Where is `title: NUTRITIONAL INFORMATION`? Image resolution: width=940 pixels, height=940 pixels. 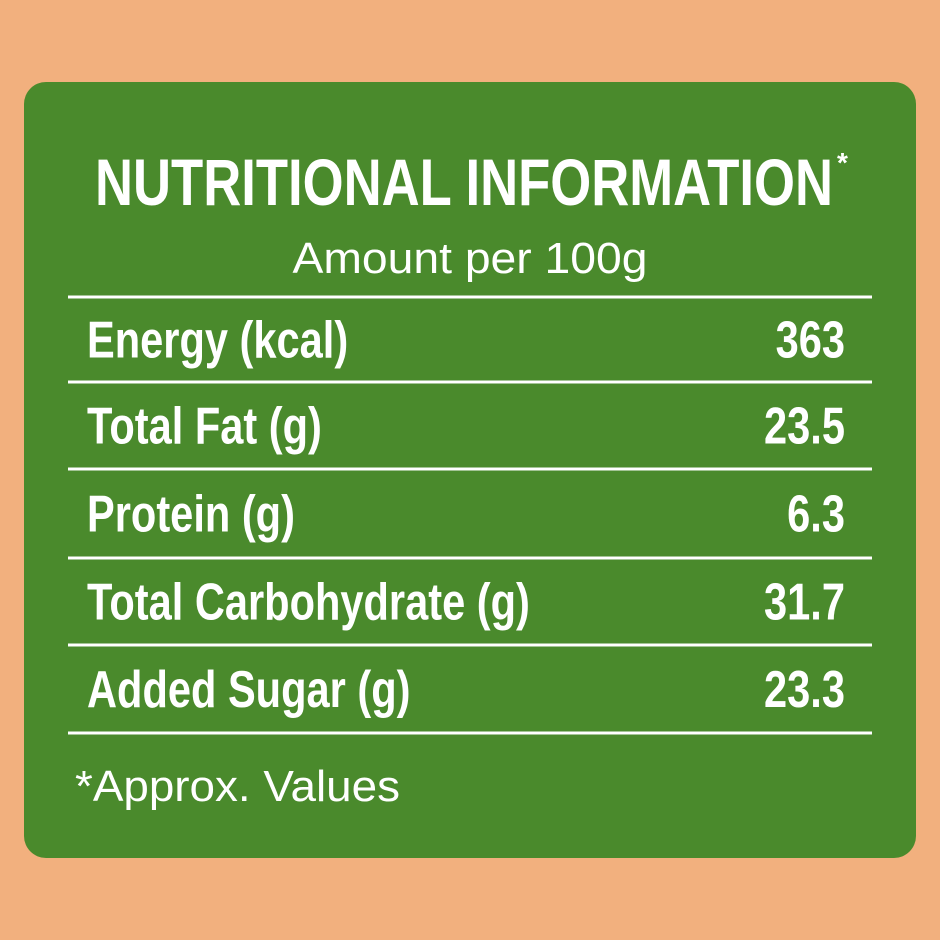
title: NUTRITIONAL INFORMATION is located at coordinates (464, 182).